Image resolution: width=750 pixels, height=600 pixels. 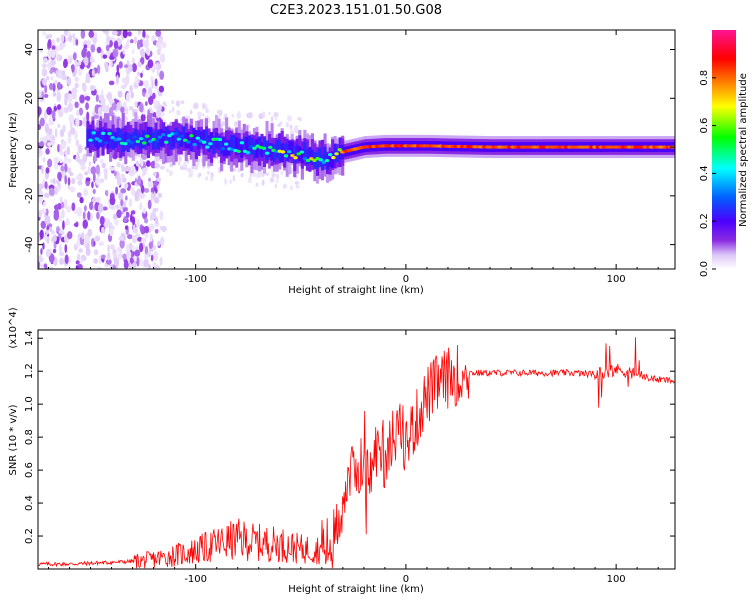 What do you see at coordinates (29, 437) in the screenshot?
I see `y-tick-label: 0.8` at bounding box center [29, 437].